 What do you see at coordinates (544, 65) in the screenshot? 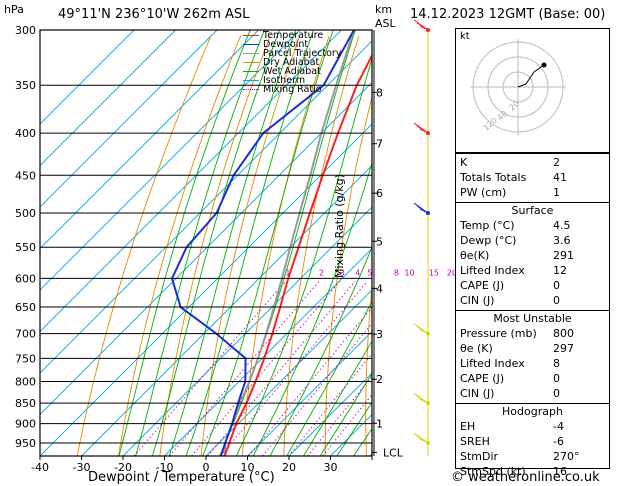
I see `hodograph-endpoint` at bounding box center [544, 65].